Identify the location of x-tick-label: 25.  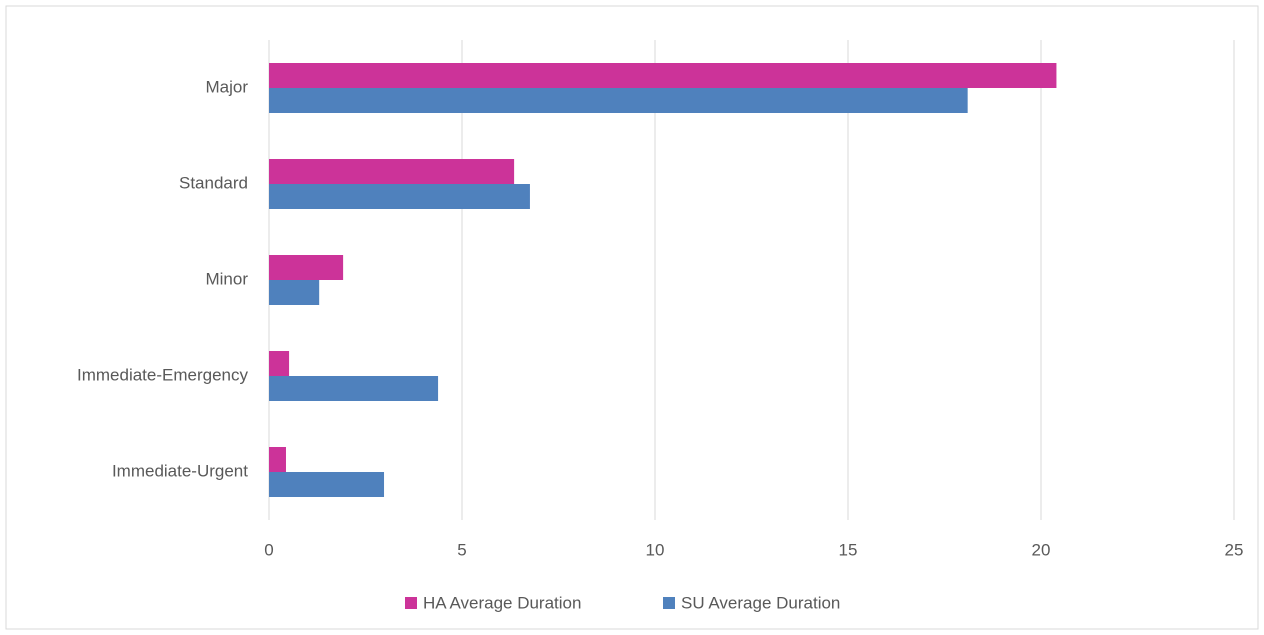
(1234, 549).